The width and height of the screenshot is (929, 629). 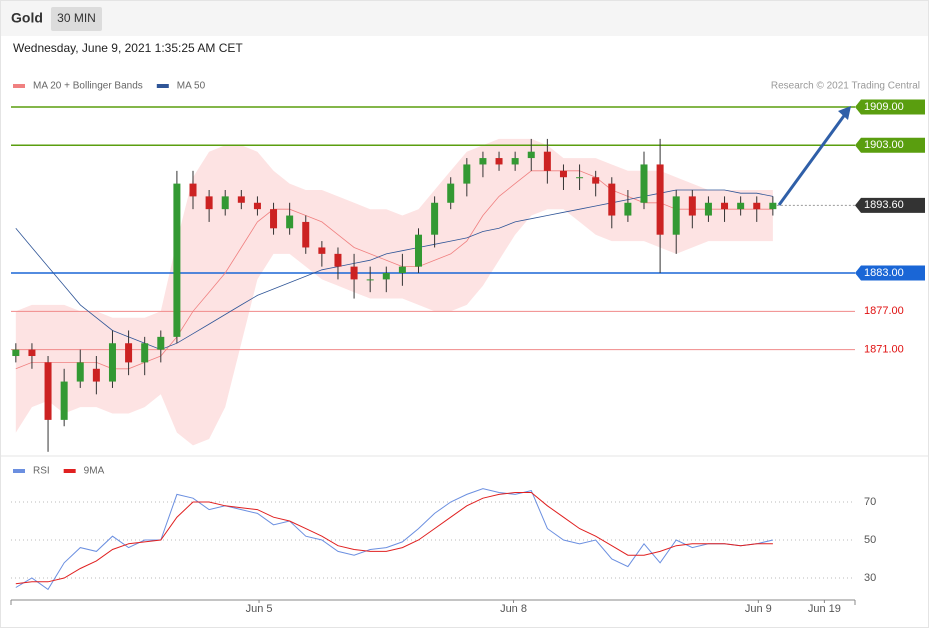 I want to click on y-tick-label: 70, so click(x=870, y=502).